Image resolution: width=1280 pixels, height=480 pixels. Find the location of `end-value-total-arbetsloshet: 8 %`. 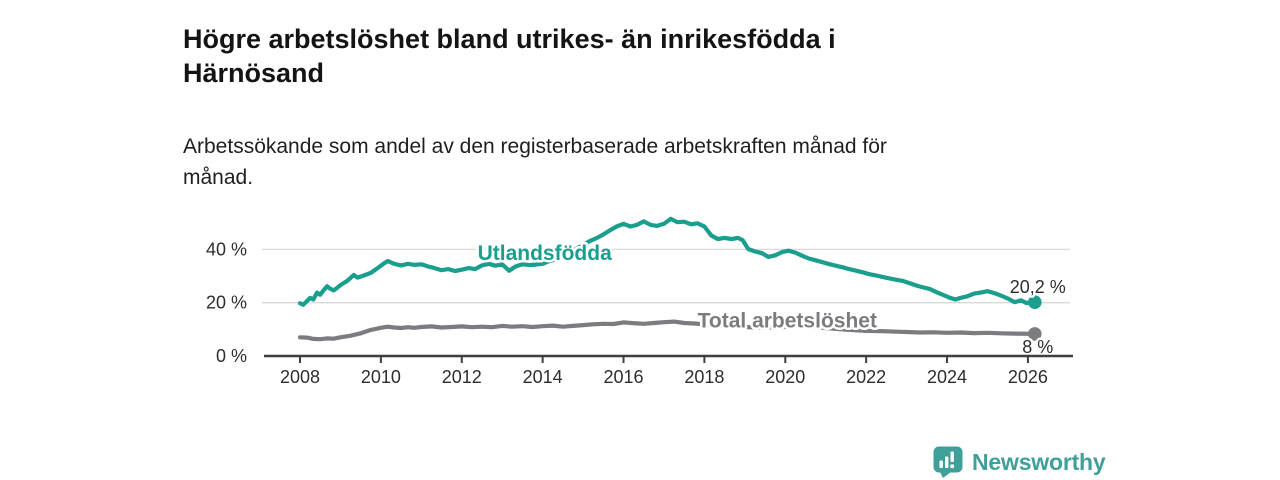

end-value-total-arbetsloshet: 8 % is located at coordinates (1037, 347).